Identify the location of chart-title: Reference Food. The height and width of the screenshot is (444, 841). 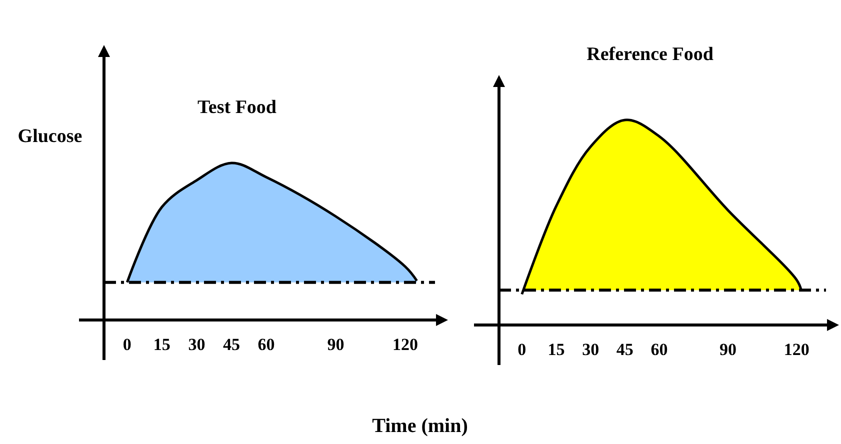
(650, 54).